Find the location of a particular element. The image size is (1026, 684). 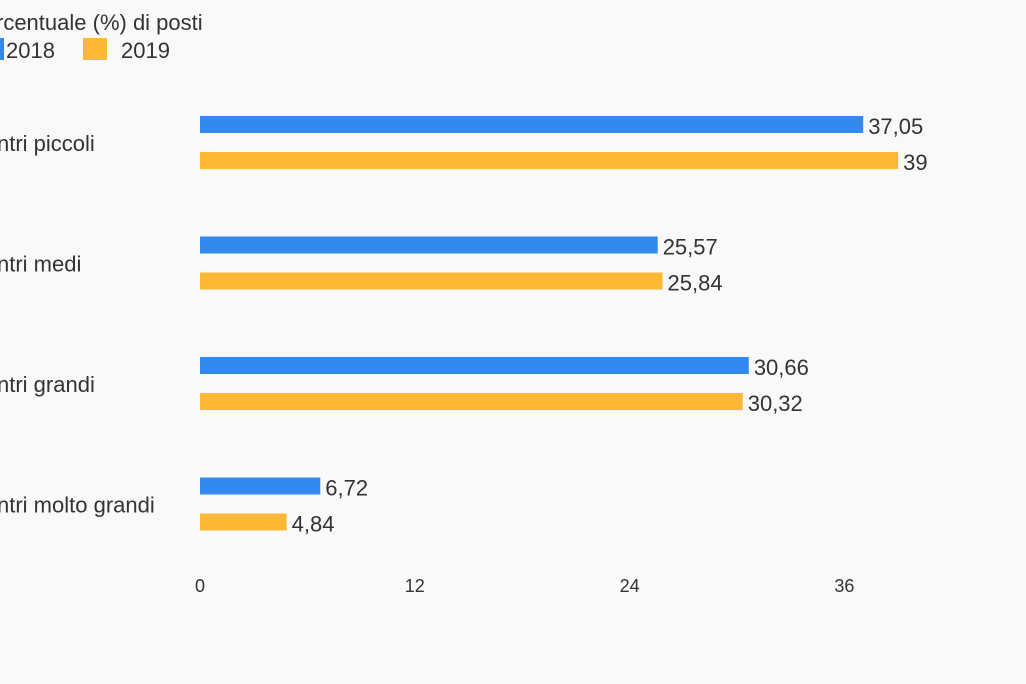

category-label: ntri molto grandi is located at coordinates (77, 505).